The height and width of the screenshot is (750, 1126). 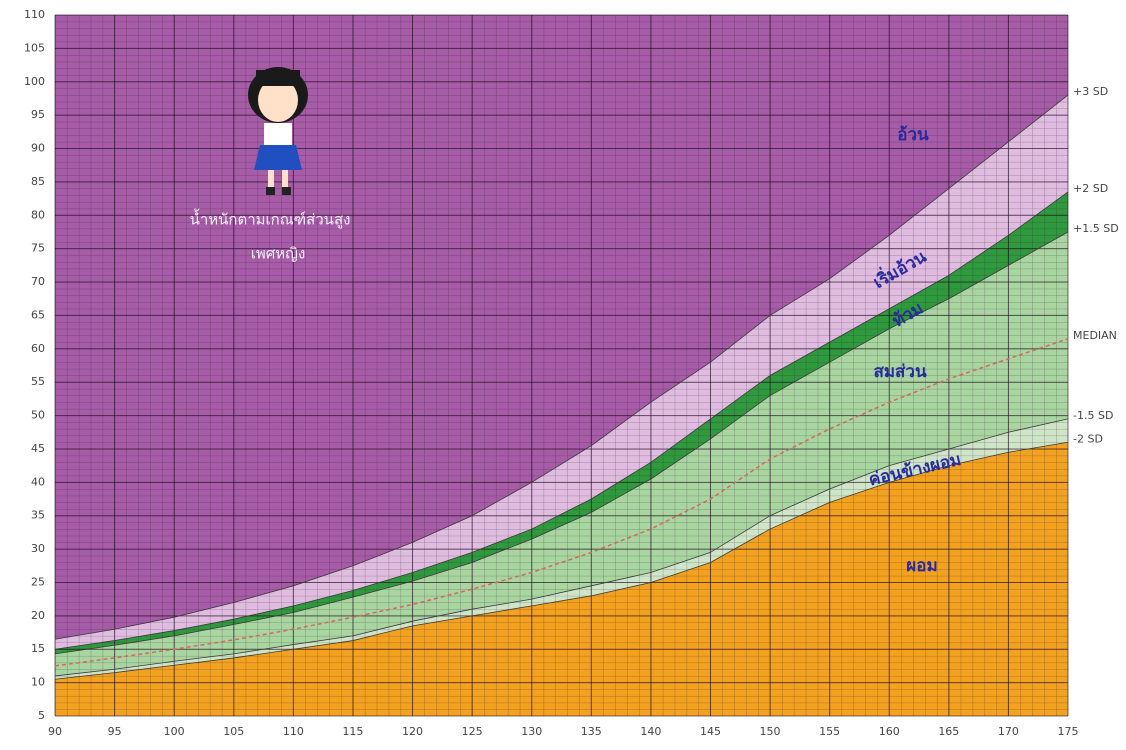 What do you see at coordinates (38, 615) in the screenshot?
I see `y-tick-label: 20` at bounding box center [38, 615].